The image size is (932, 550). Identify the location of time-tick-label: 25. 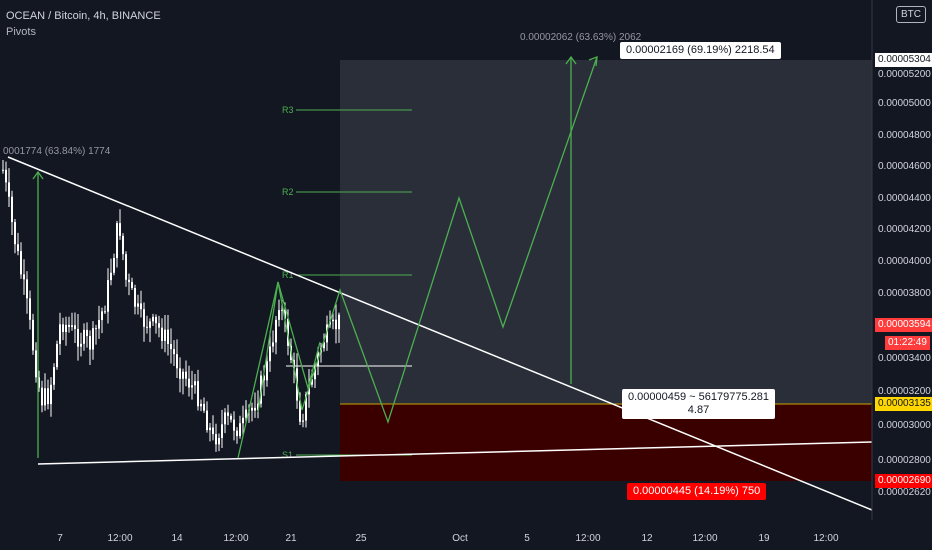
(361, 538).